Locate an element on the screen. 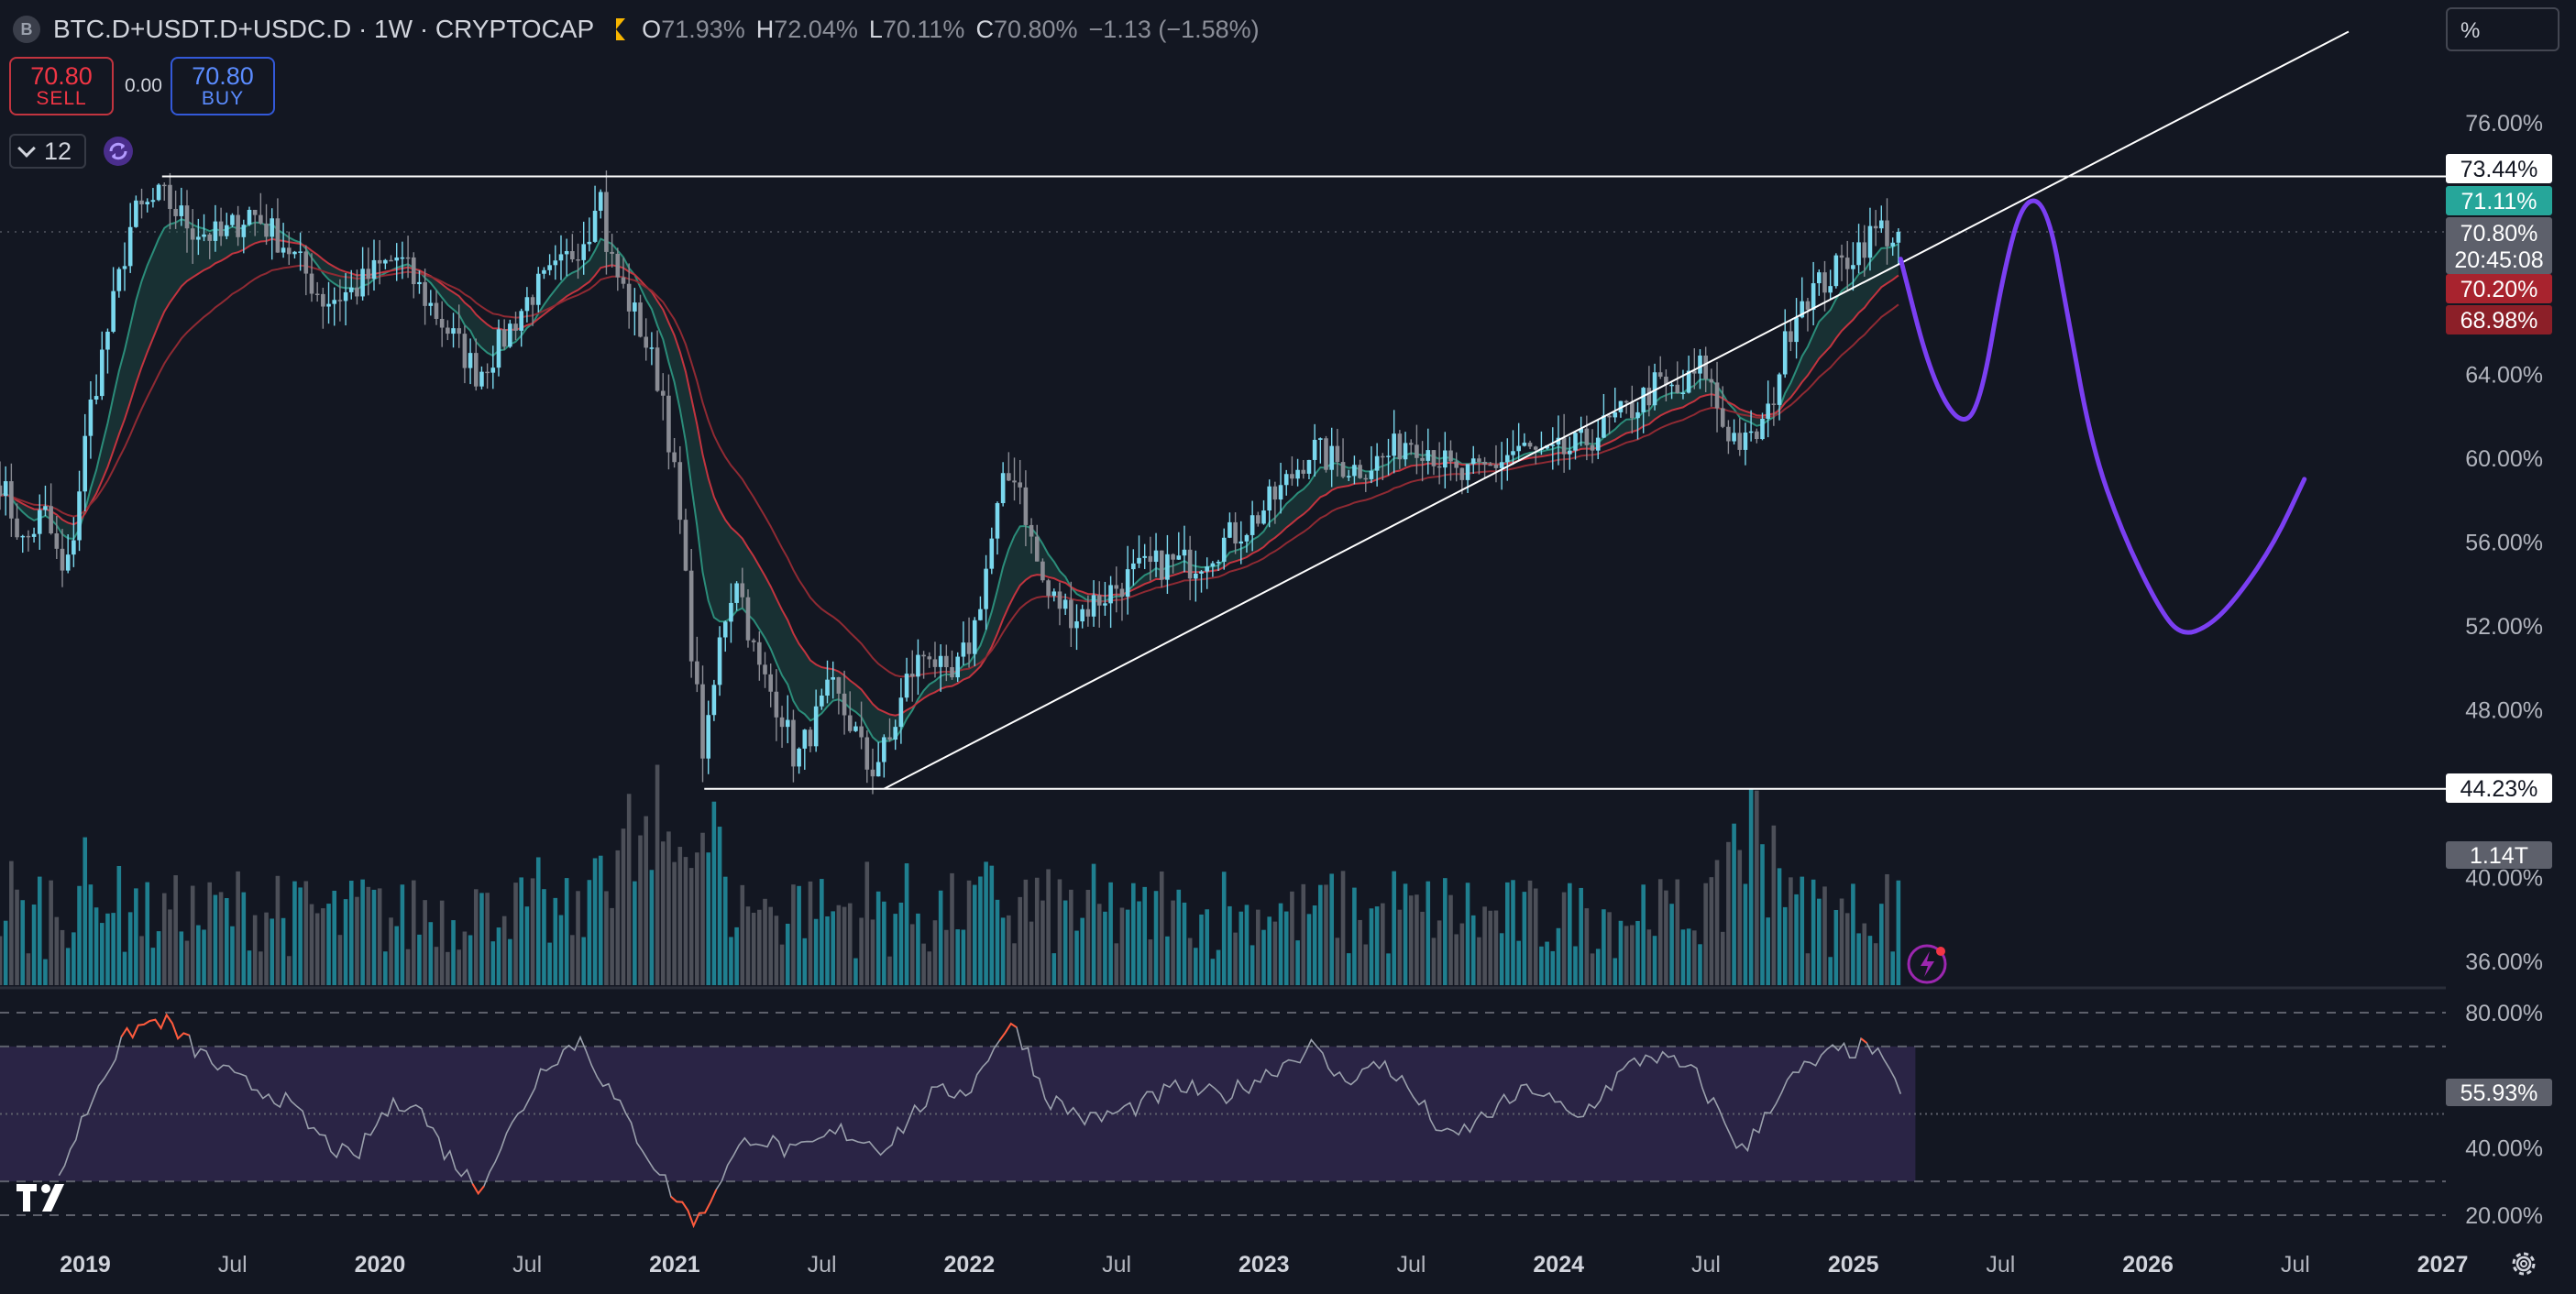 The image size is (2576, 1294). svg-text: 73.44% is located at coordinates (2499, 169).